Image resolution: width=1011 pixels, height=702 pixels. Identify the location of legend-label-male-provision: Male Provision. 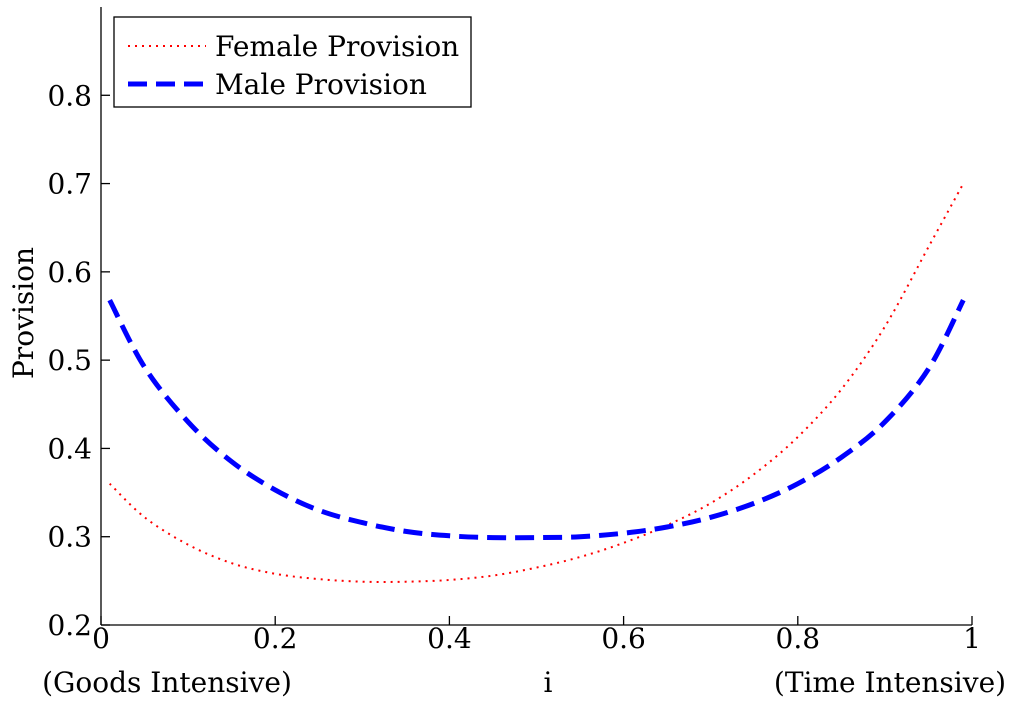
(321, 84).